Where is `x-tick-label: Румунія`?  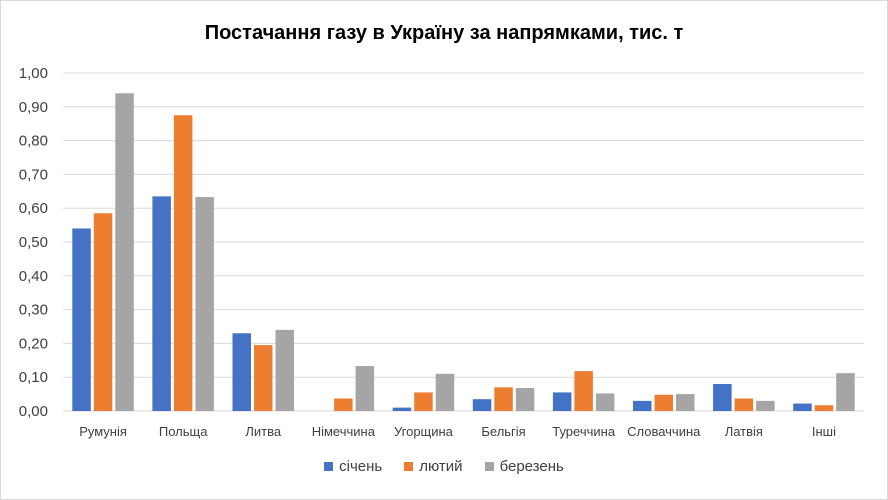
x-tick-label: Румунія is located at coordinates (103, 431).